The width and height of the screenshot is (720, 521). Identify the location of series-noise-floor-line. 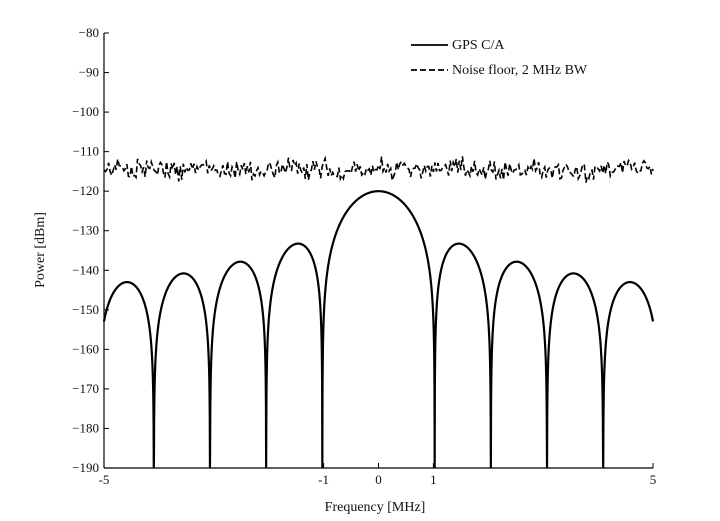
(378, 169).